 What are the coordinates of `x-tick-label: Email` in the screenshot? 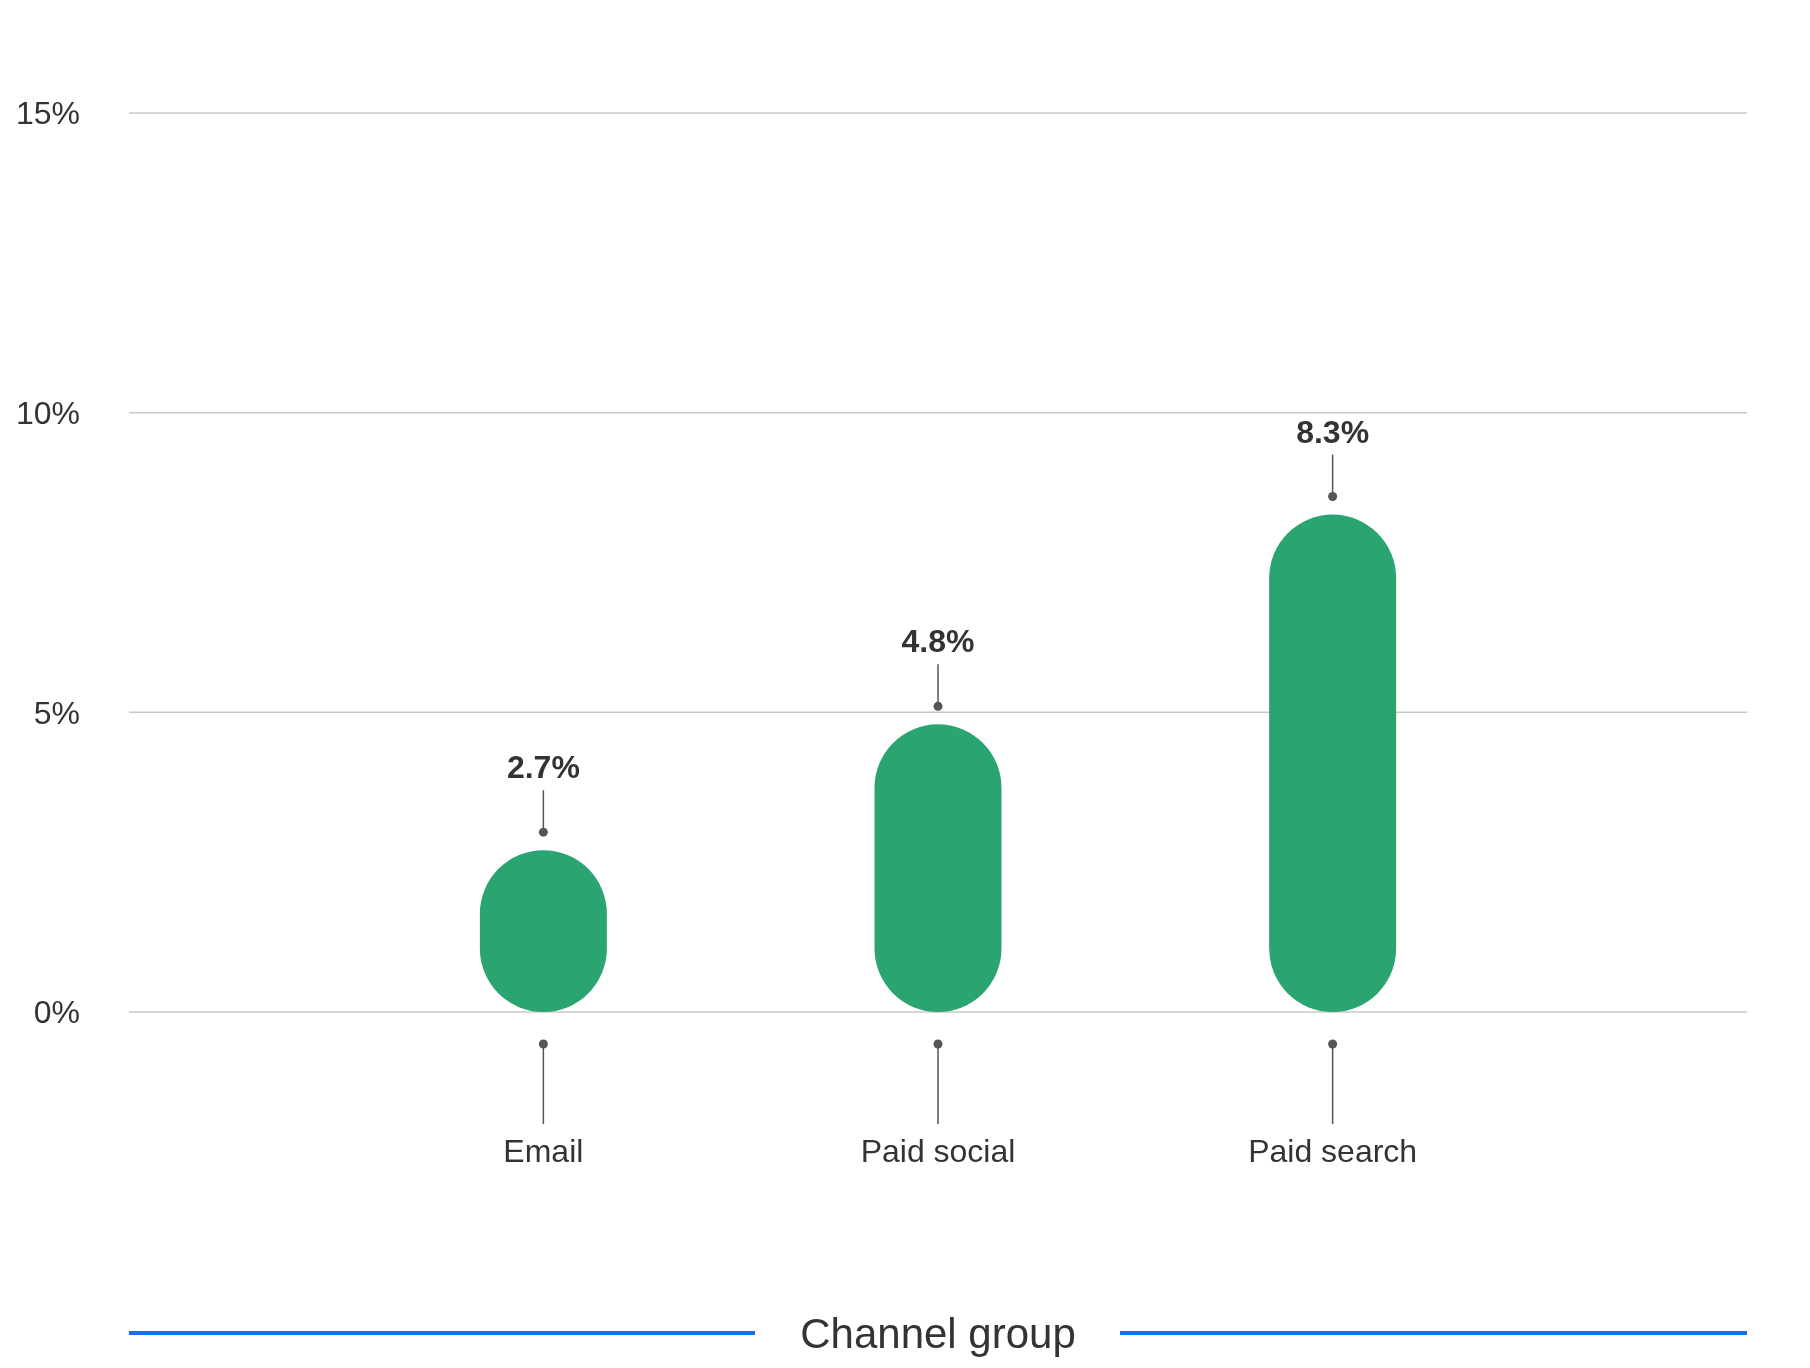 It's located at (543, 1151).